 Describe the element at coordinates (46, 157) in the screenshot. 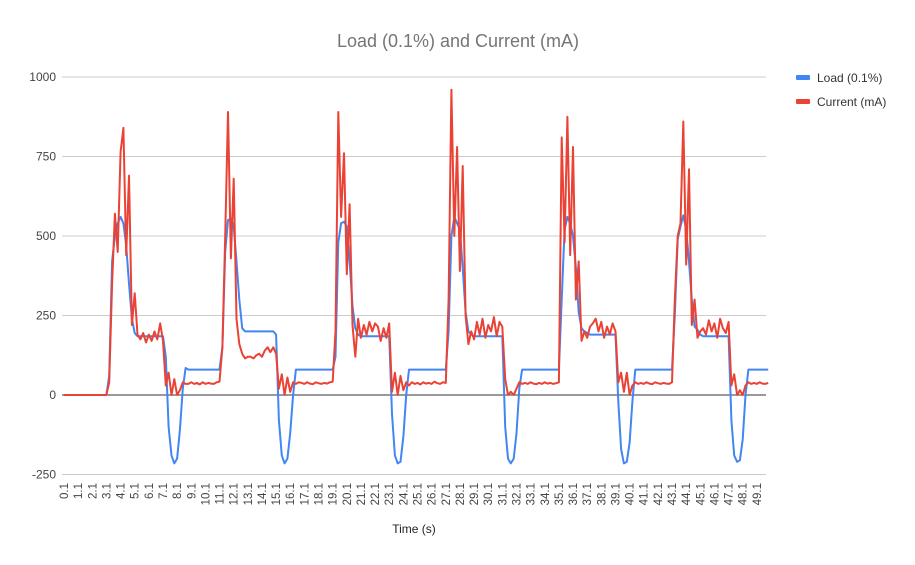

I see `y-tick-label: 750` at that location.